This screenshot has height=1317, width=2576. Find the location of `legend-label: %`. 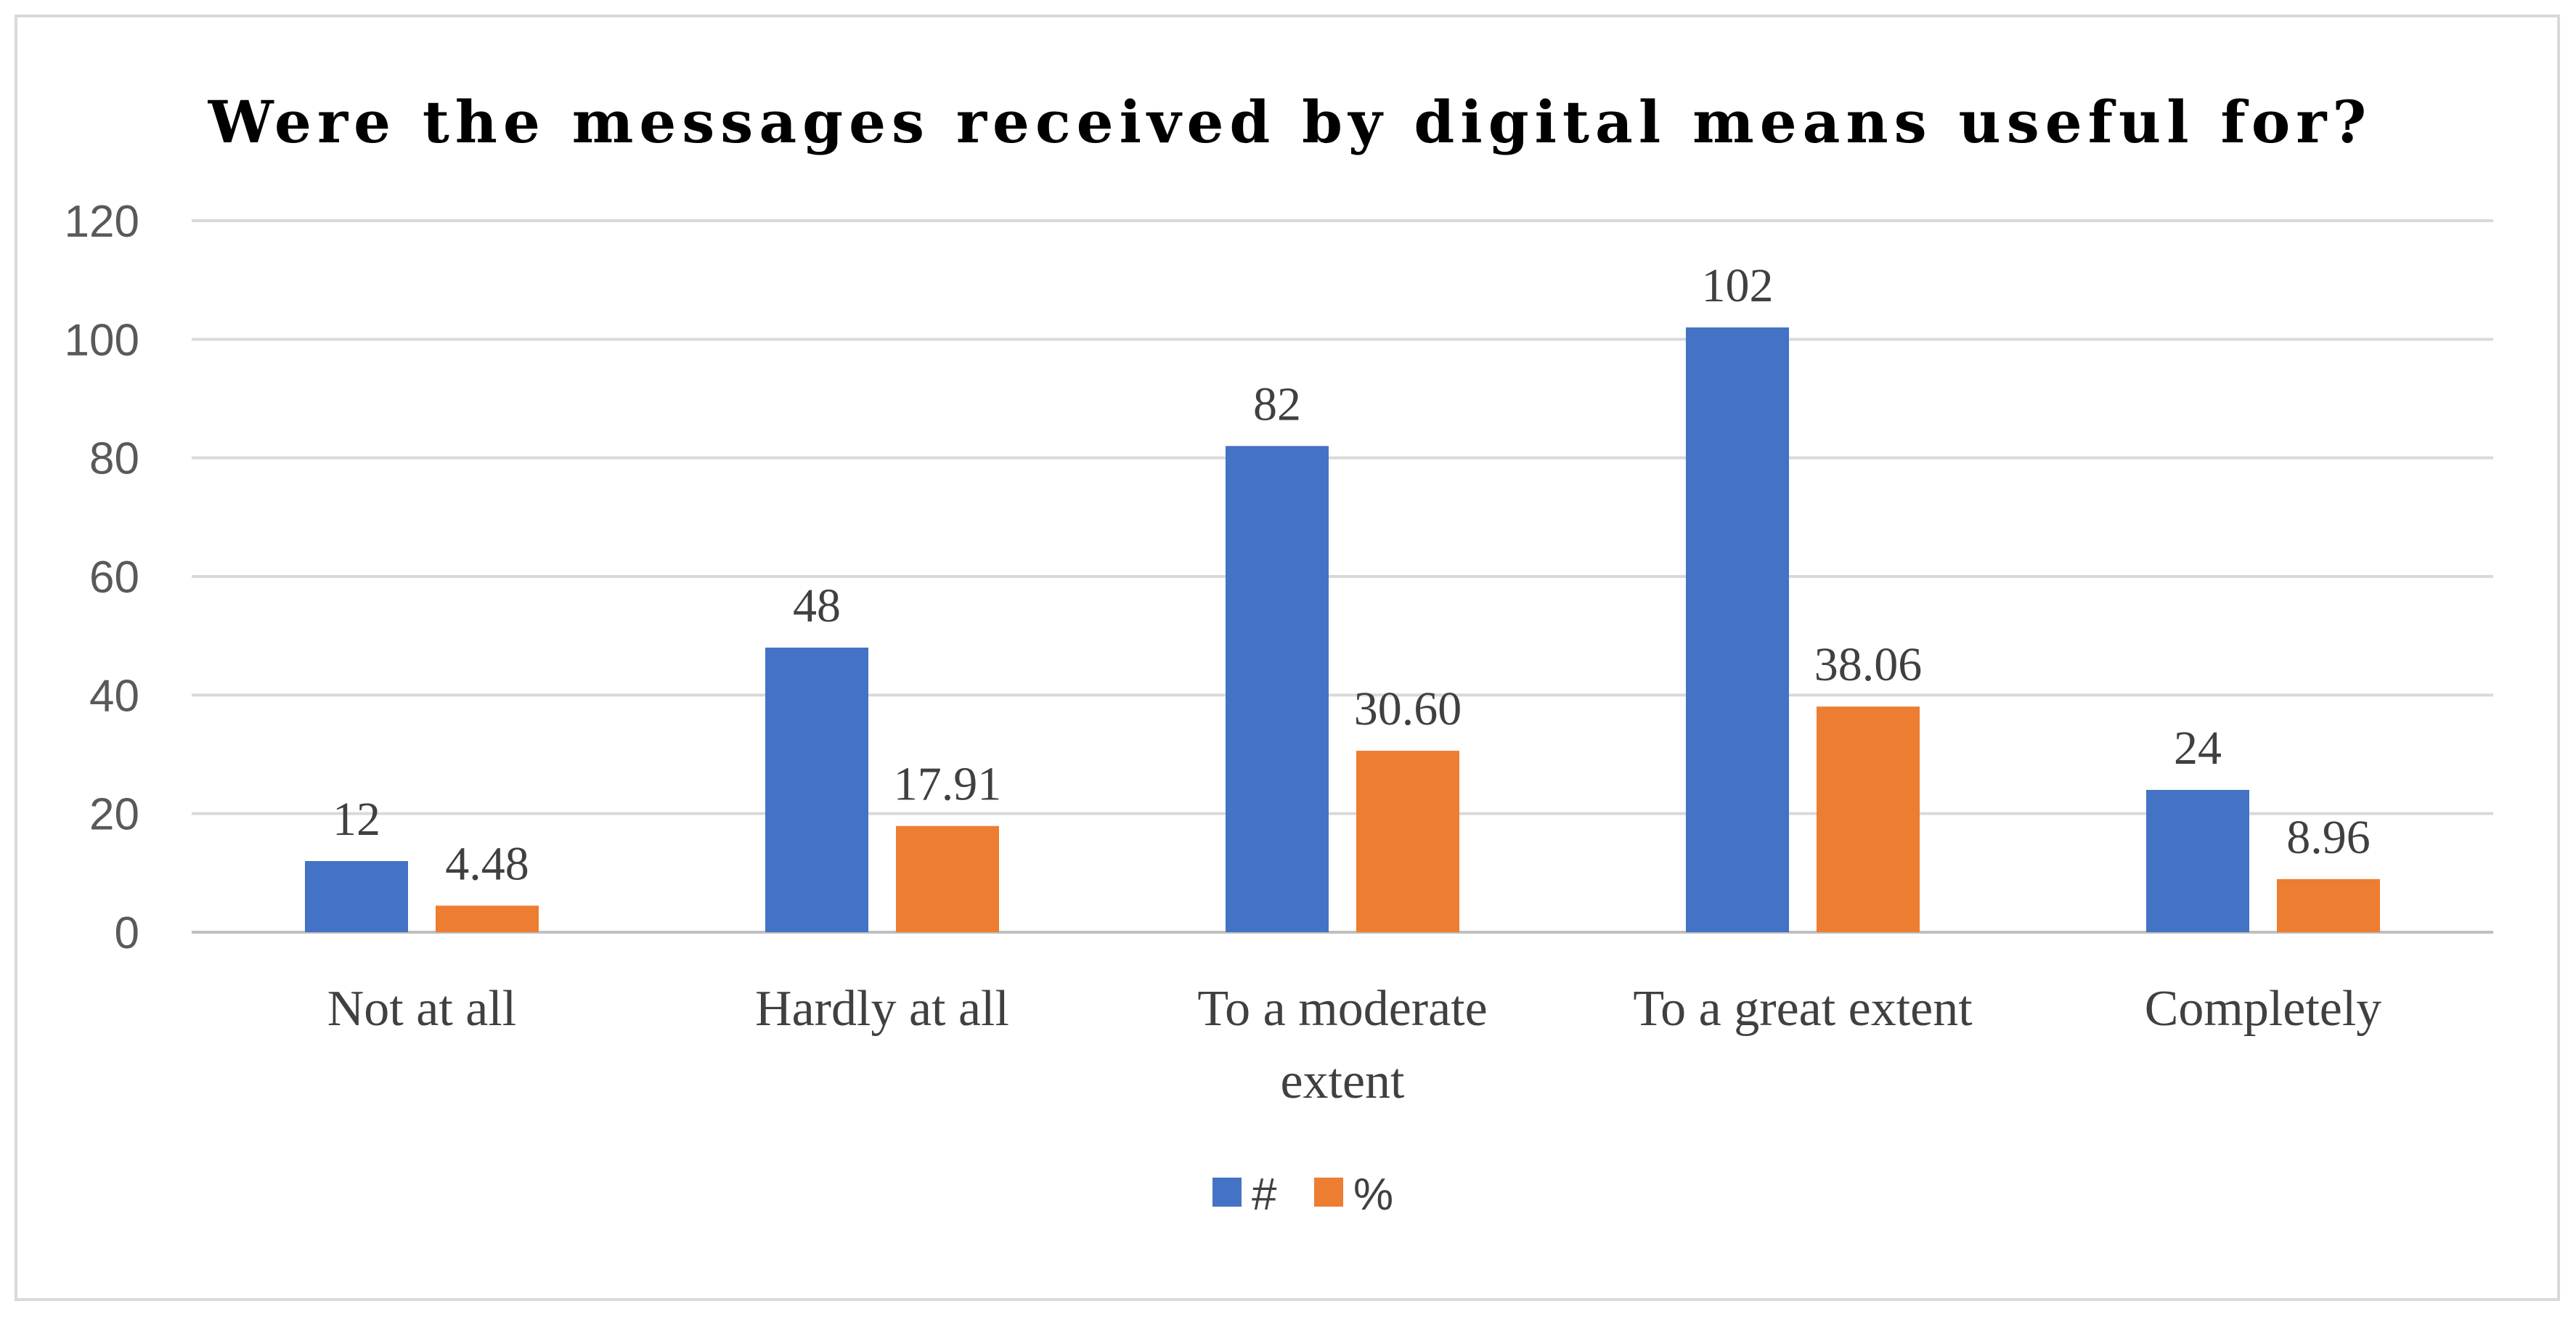

legend-label: % is located at coordinates (1373, 1195).